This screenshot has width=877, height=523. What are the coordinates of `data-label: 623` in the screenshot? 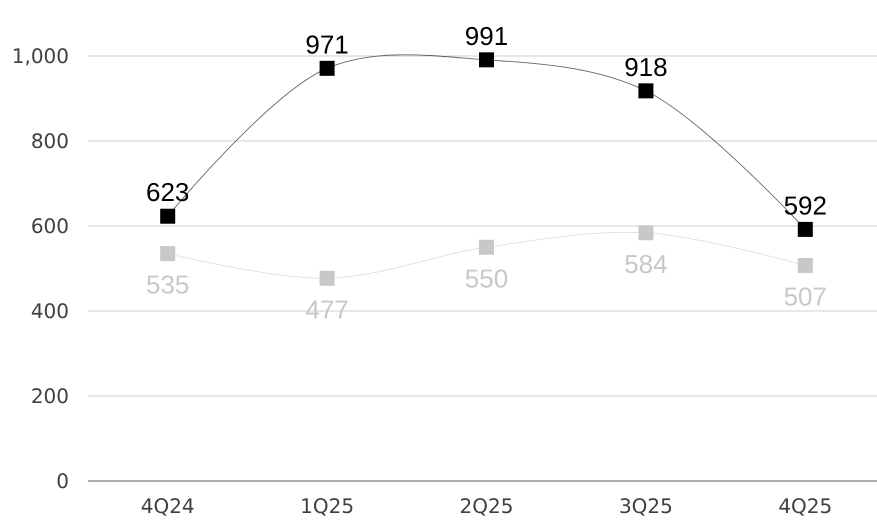 It's located at (168, 192).